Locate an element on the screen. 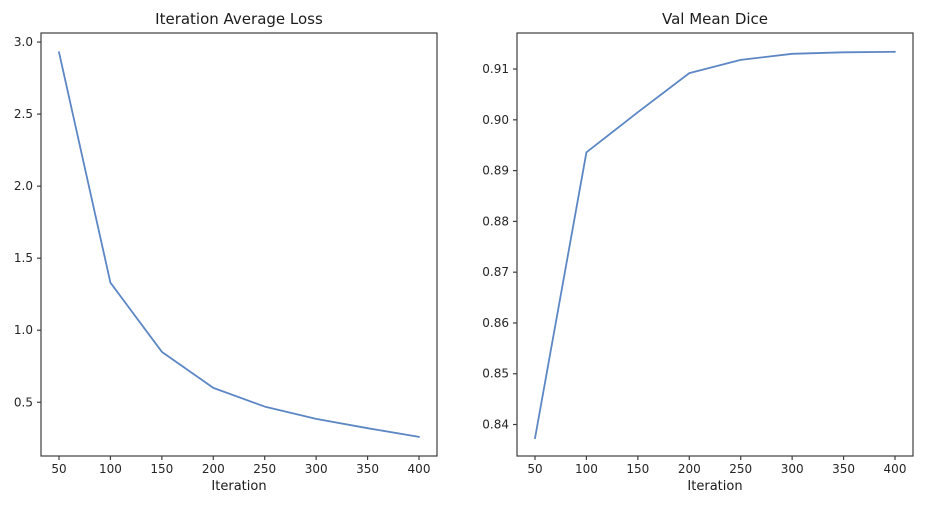  y-tick-label: 1.0 is located at coordinates (23, 330).